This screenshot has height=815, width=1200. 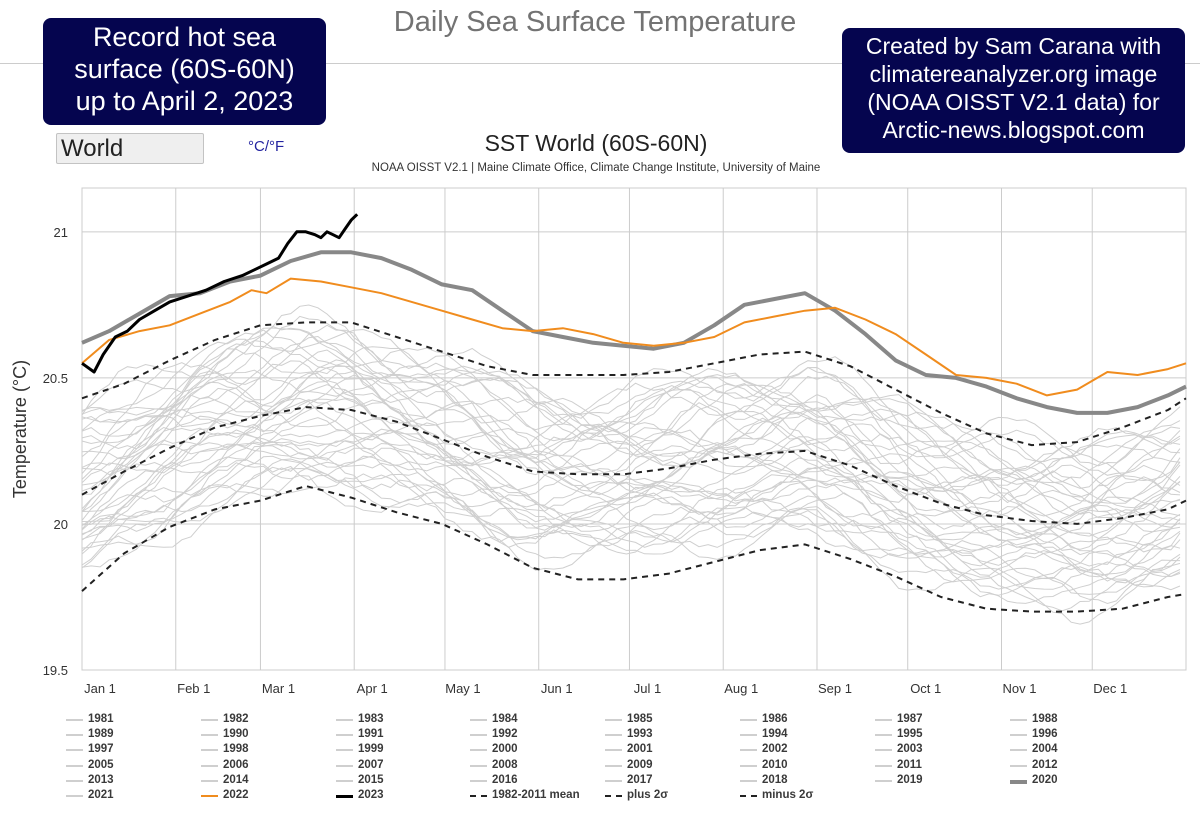 I want to click on legend-label: 1996, so click(x=1045, y=734).